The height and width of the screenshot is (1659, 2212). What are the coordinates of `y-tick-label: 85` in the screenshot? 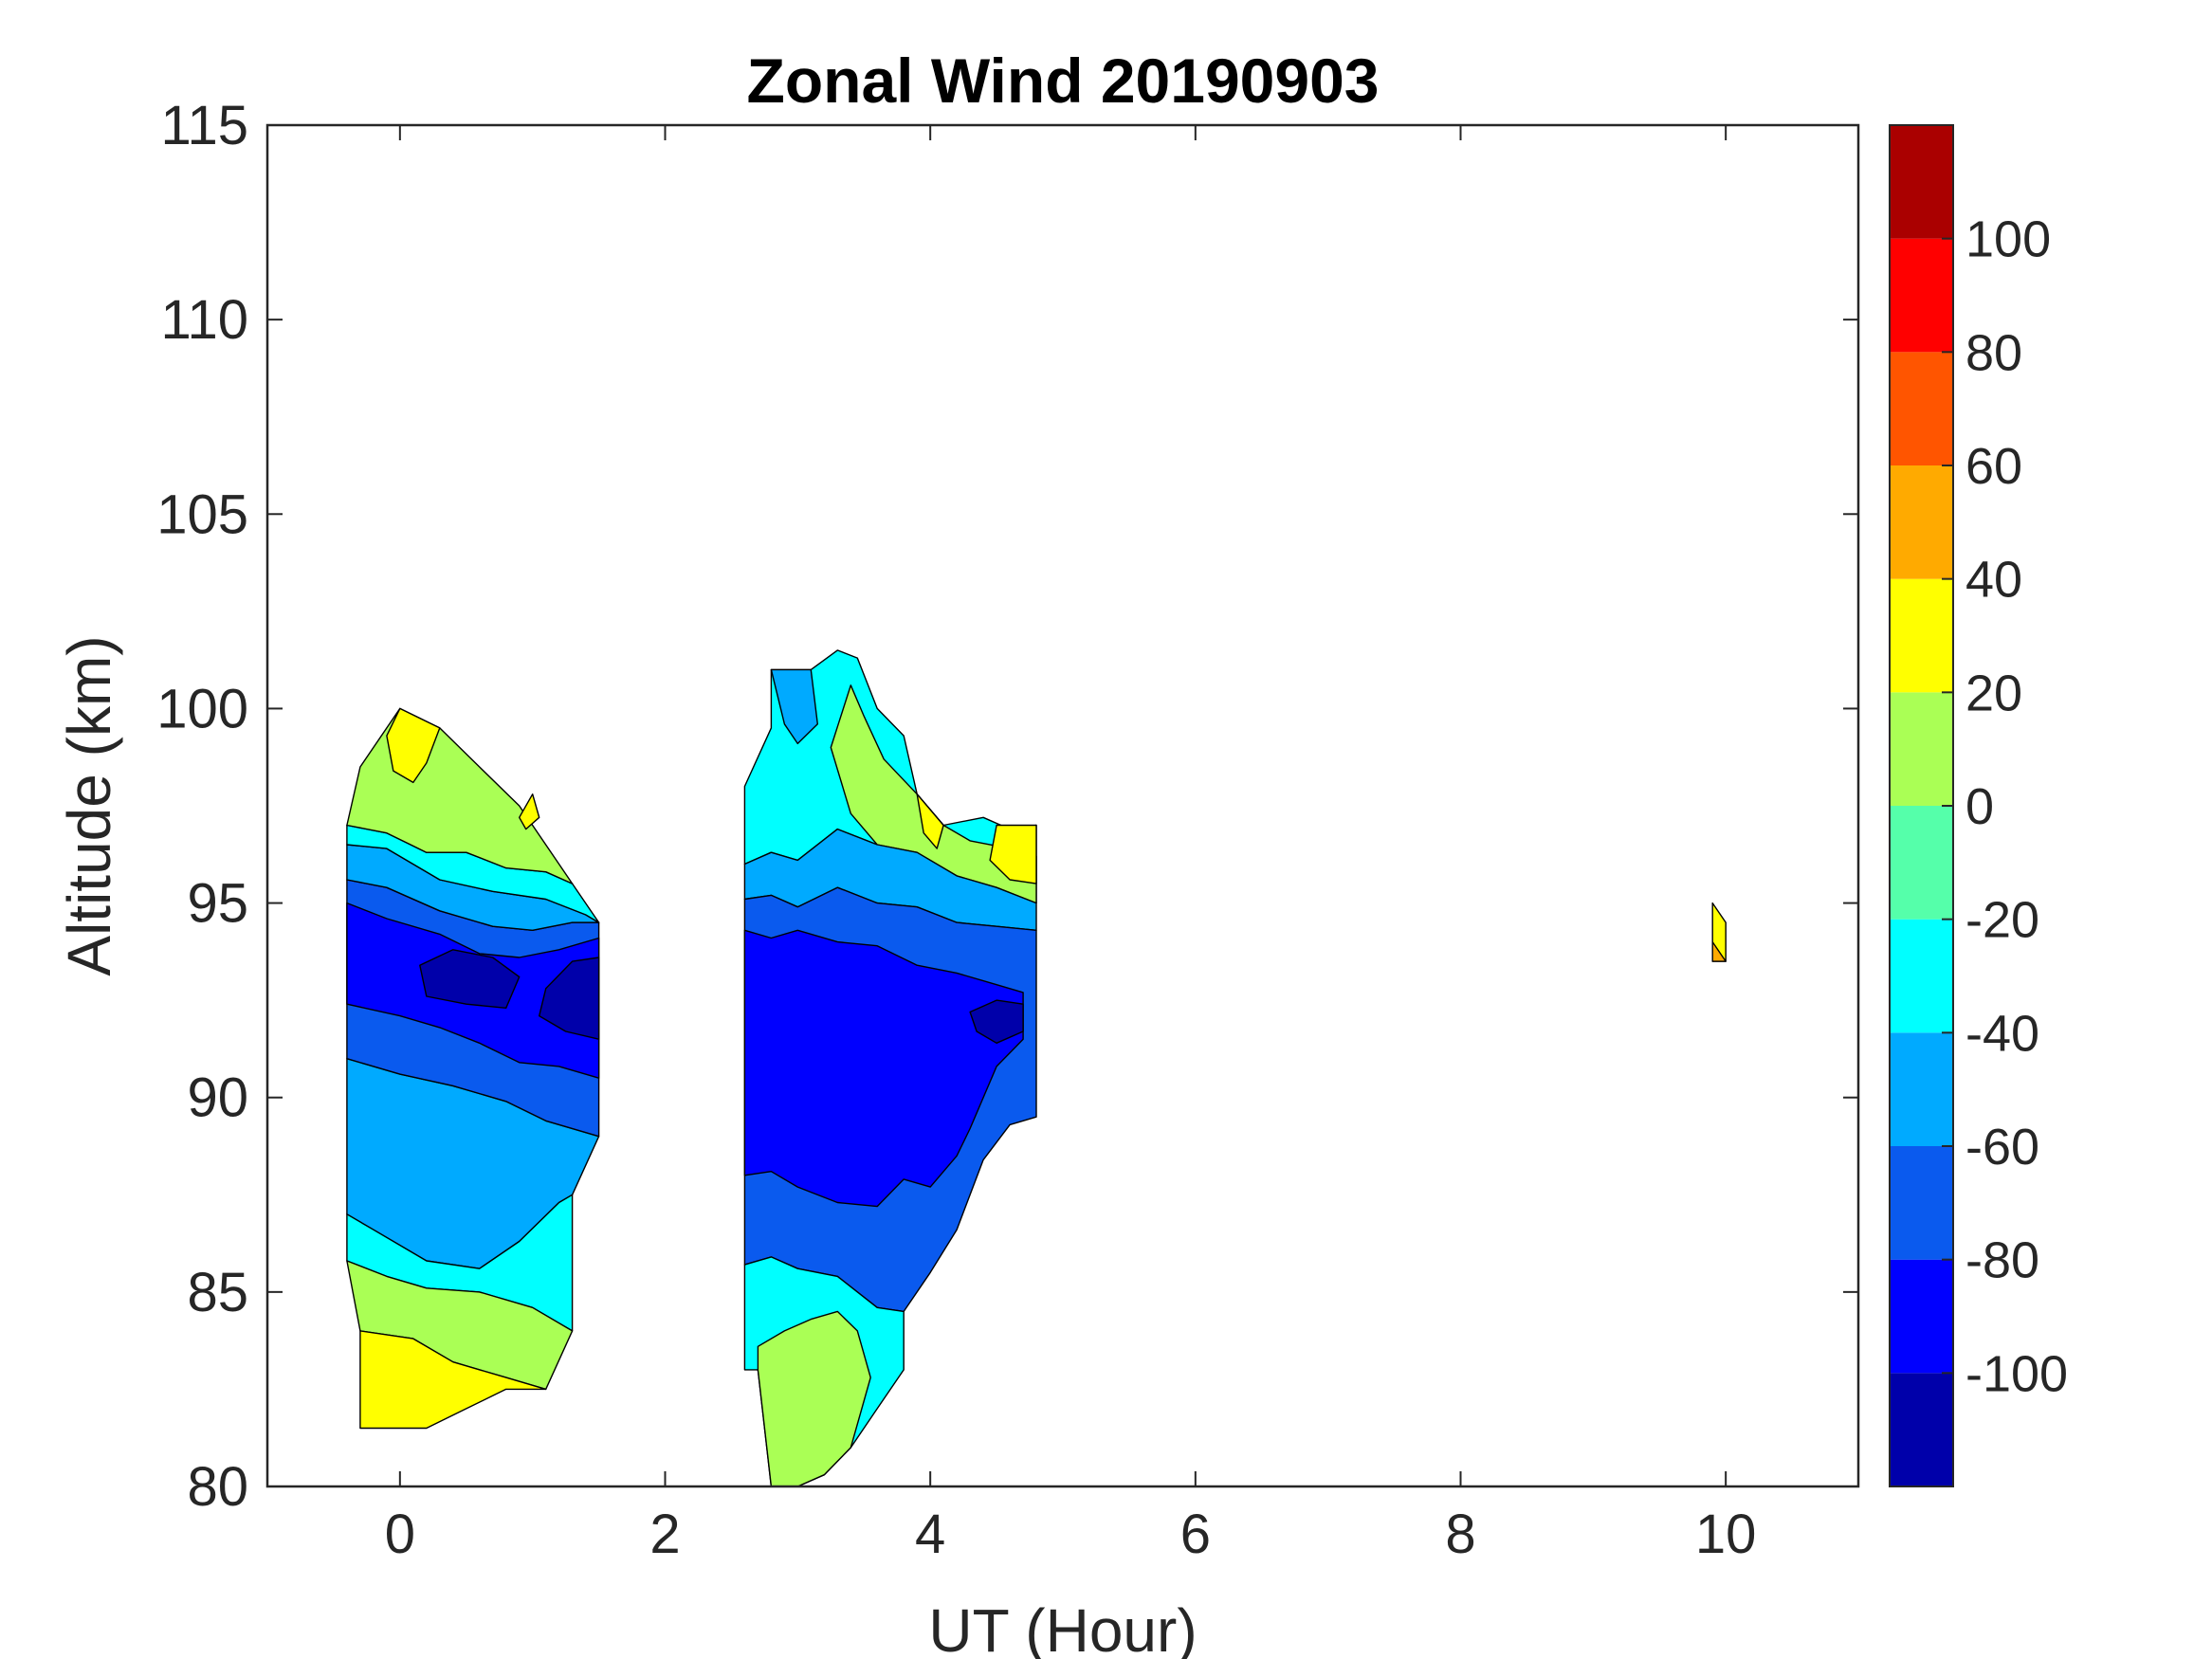 It's located at (217, 1292).